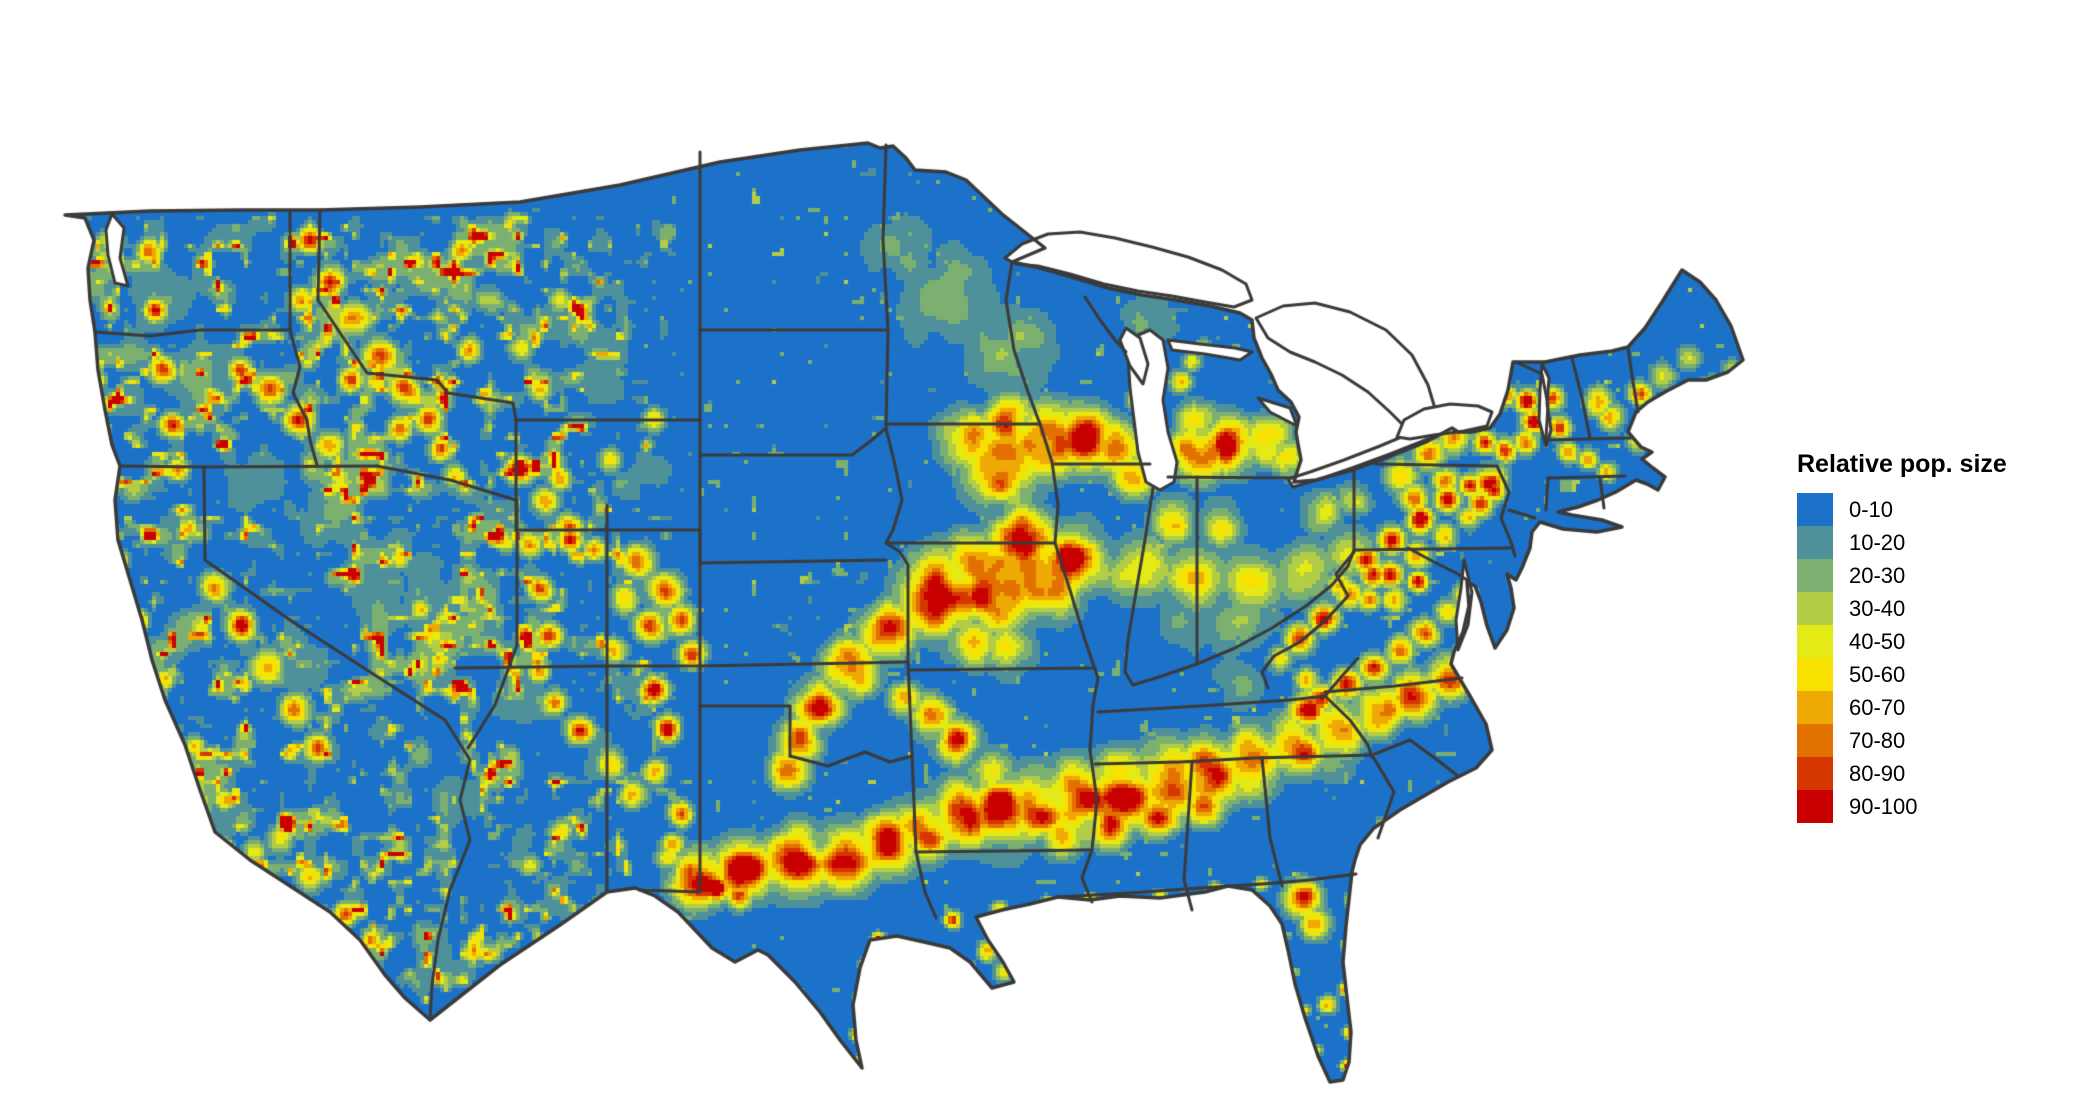 This screenshot has height=1116, width=2100. I want to click on legend-label: 60-70, so click(1877, 707).